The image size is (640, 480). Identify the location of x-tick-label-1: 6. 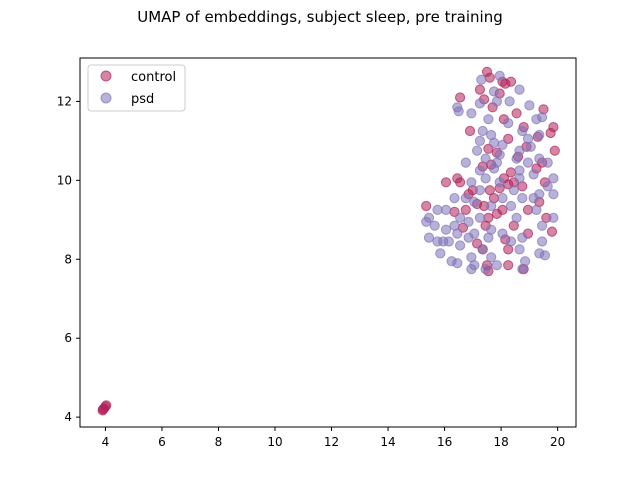
(162, 442).